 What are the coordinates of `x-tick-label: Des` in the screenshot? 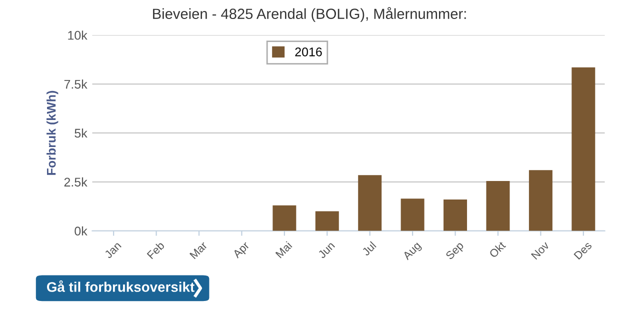 It's located at (583, 250).